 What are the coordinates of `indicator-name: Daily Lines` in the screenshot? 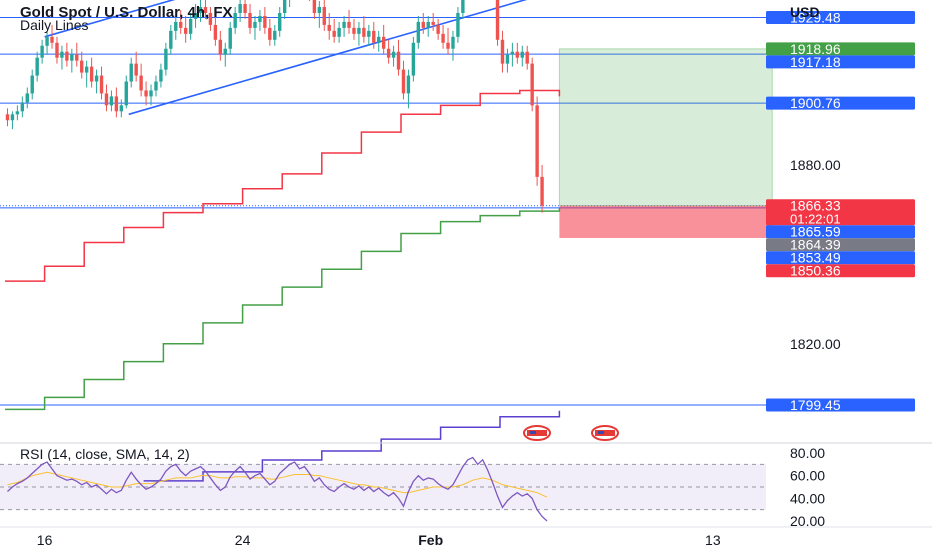 It's located at (54, 25).